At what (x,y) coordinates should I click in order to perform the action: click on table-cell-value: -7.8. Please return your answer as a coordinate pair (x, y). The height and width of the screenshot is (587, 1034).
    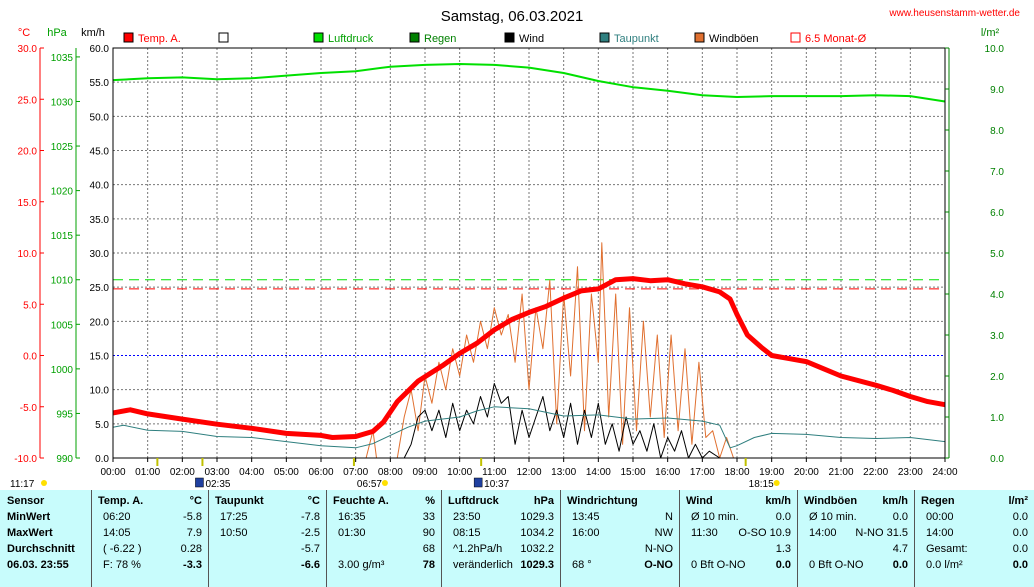
    Looking at the image, I should click on (310, 517).